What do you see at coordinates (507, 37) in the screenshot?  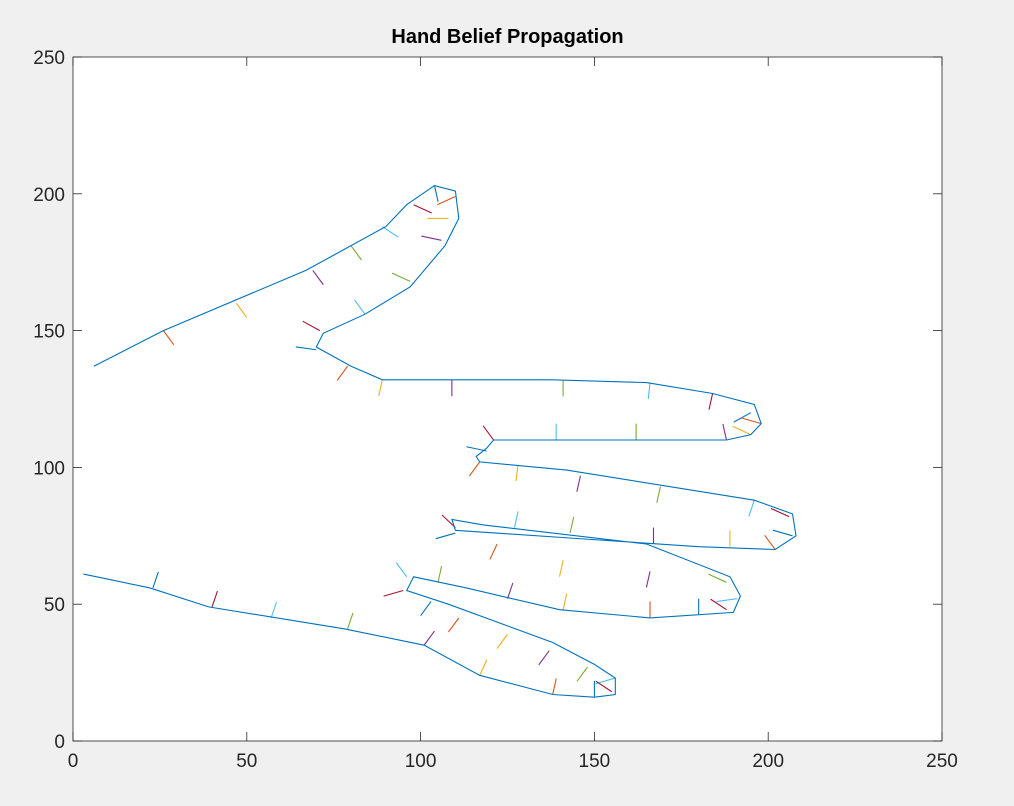 I see `chart-title: Hand Belief Propagation` at bounding box center [507, 37].